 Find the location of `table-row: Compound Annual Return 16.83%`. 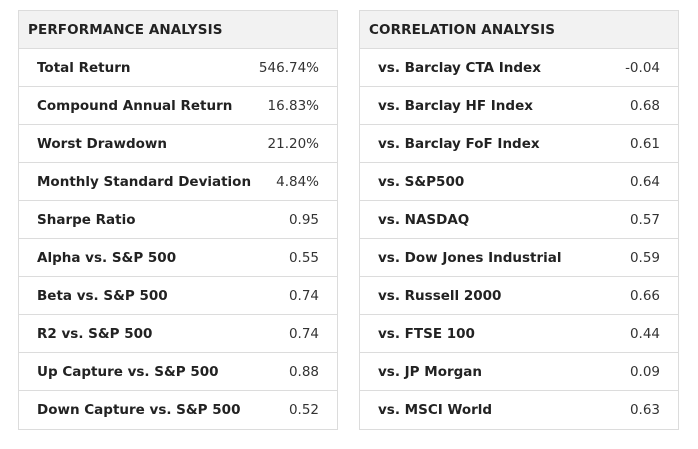

table-row: Compound Annual Return 16.83% is located at coordinates (178, 106).